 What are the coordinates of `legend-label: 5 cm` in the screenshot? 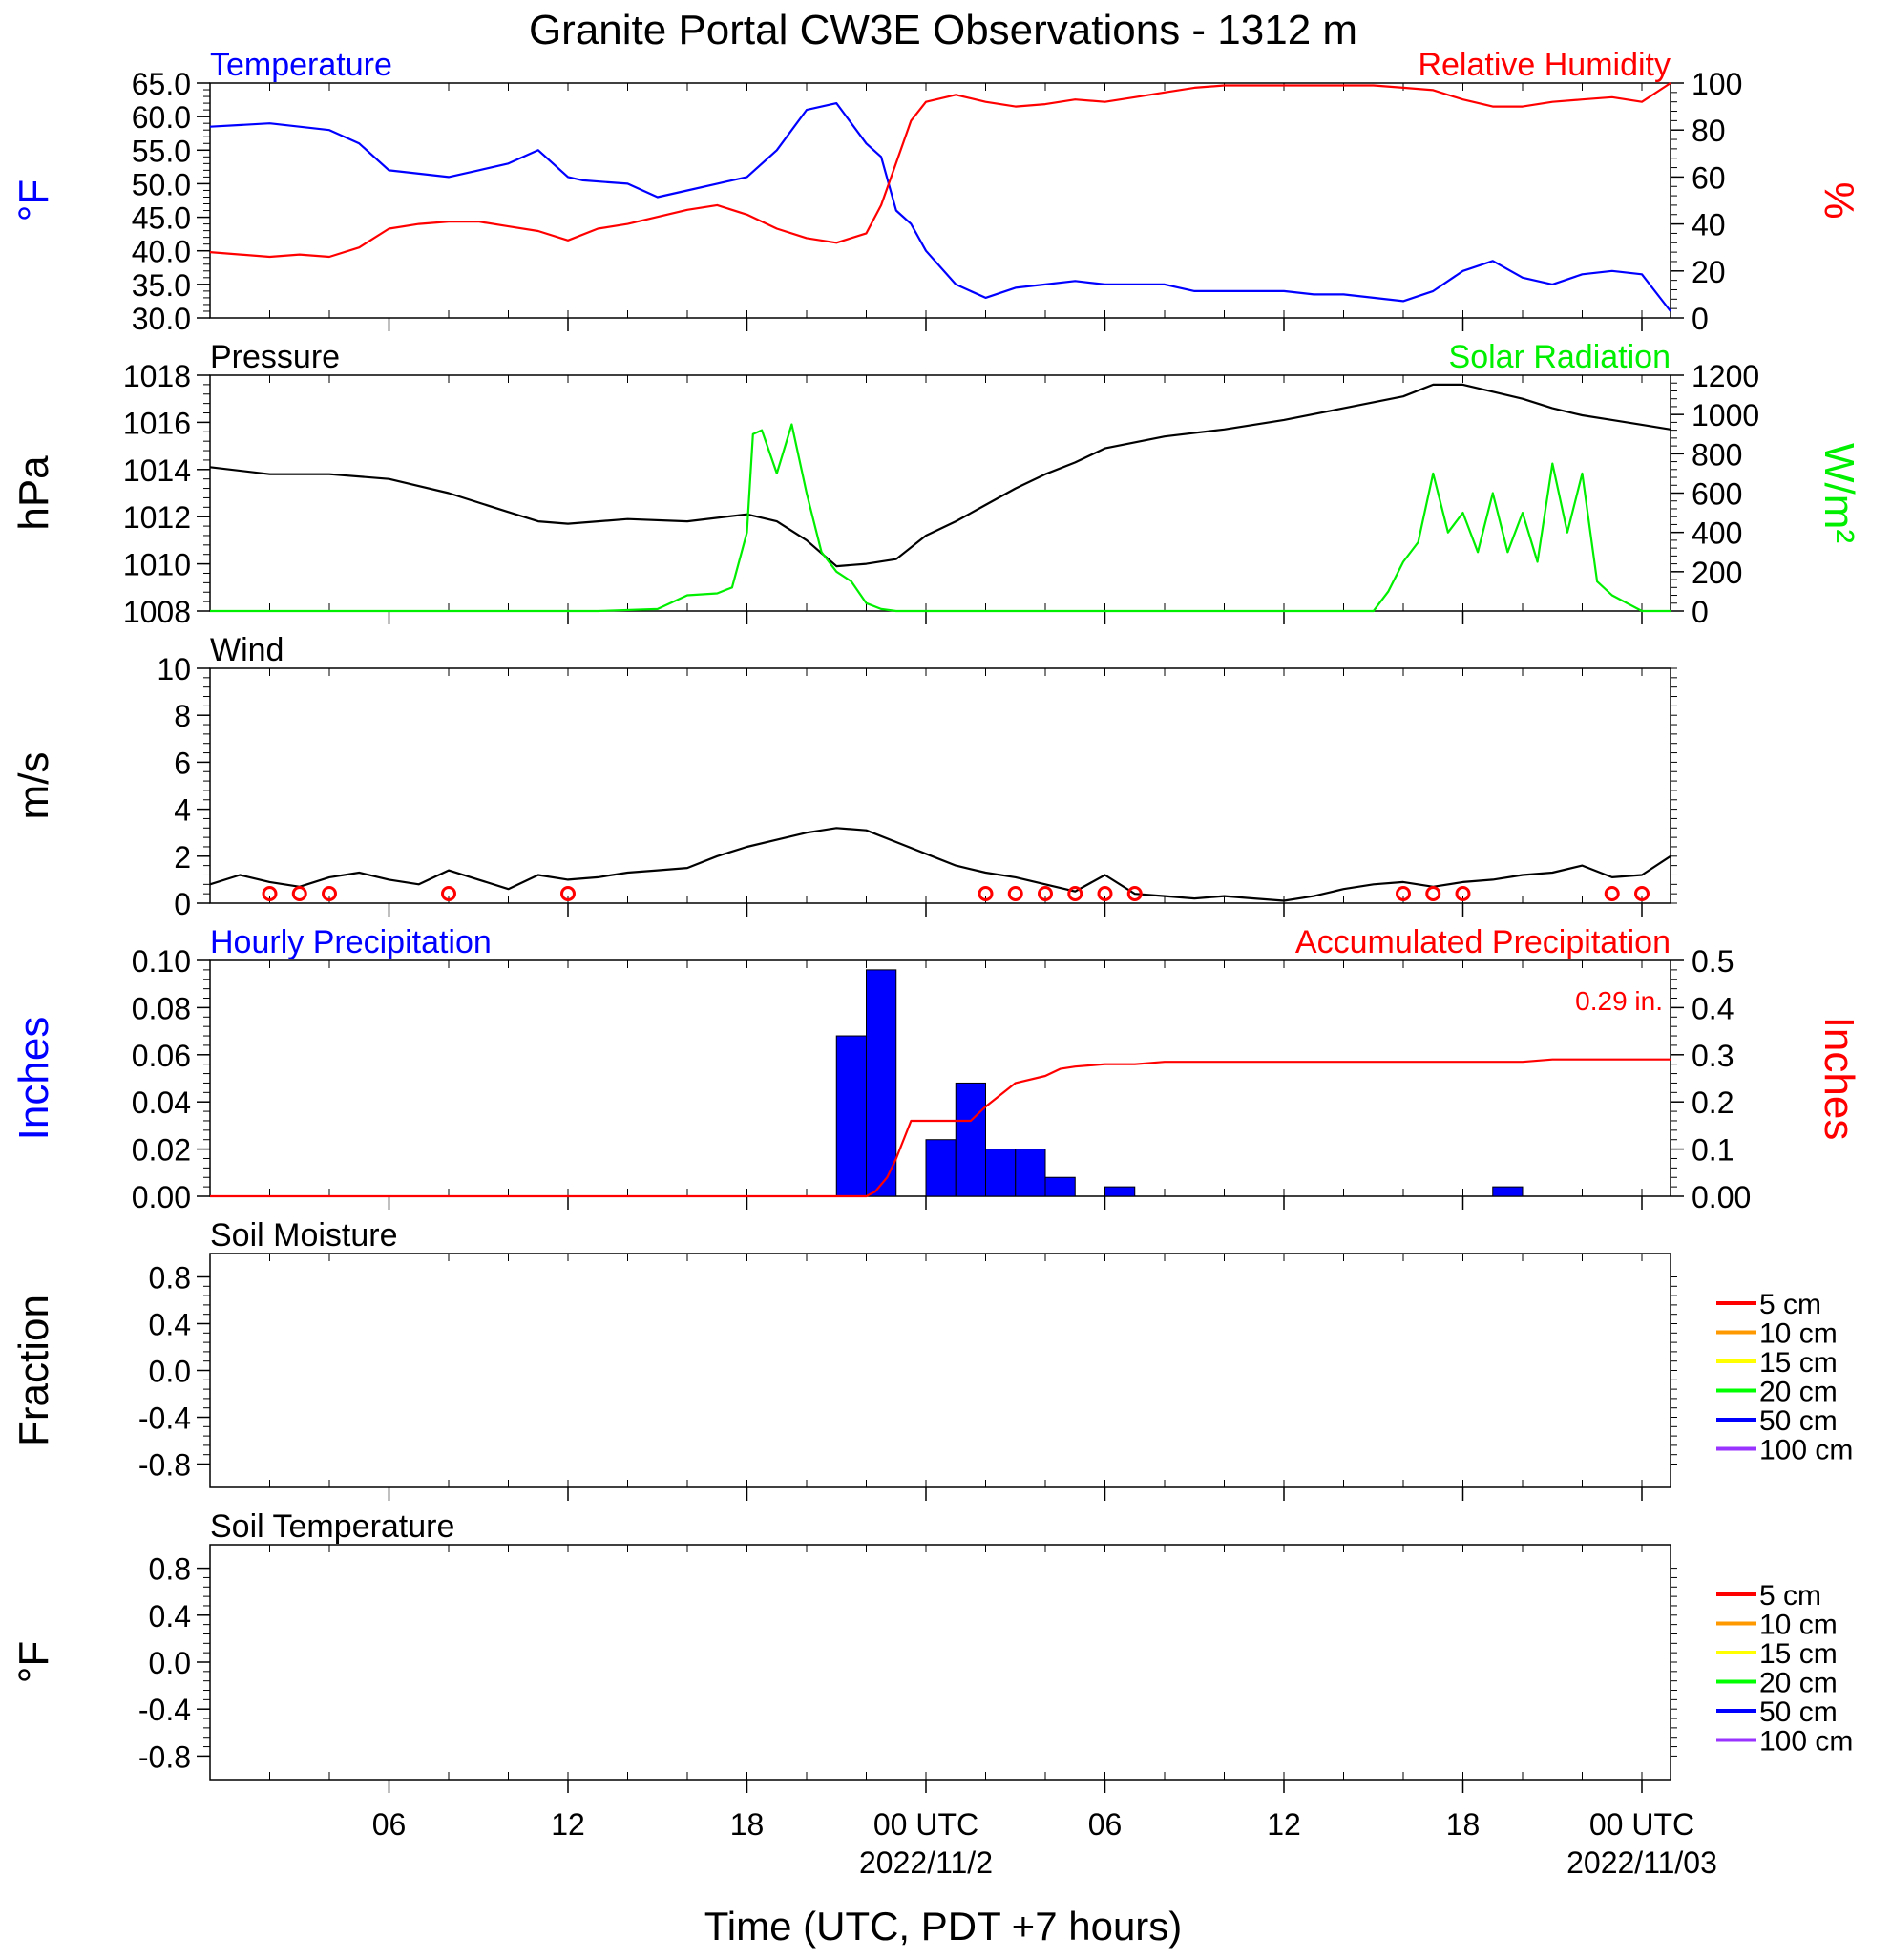 It's located at (1790, 1304).